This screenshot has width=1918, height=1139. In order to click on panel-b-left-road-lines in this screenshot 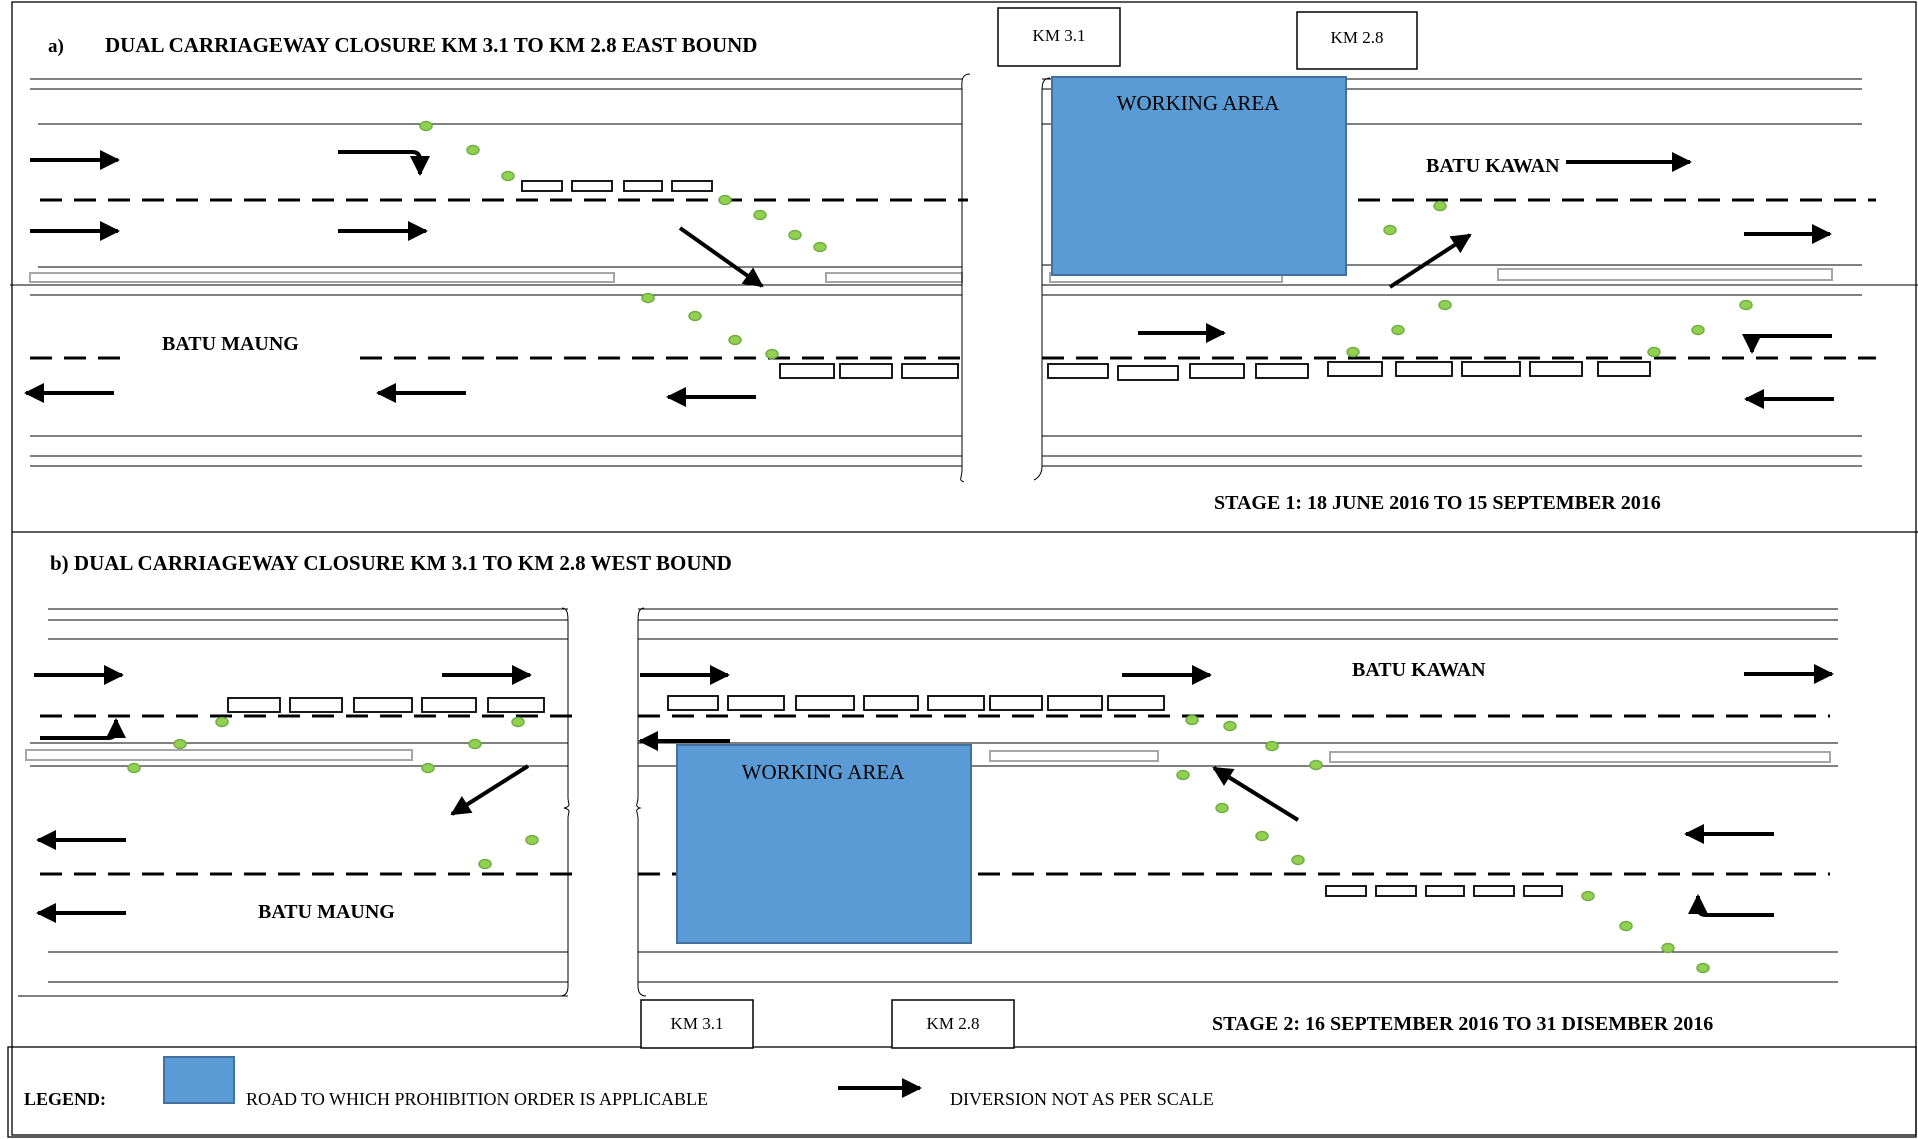, I will do `click(293, 802)`.